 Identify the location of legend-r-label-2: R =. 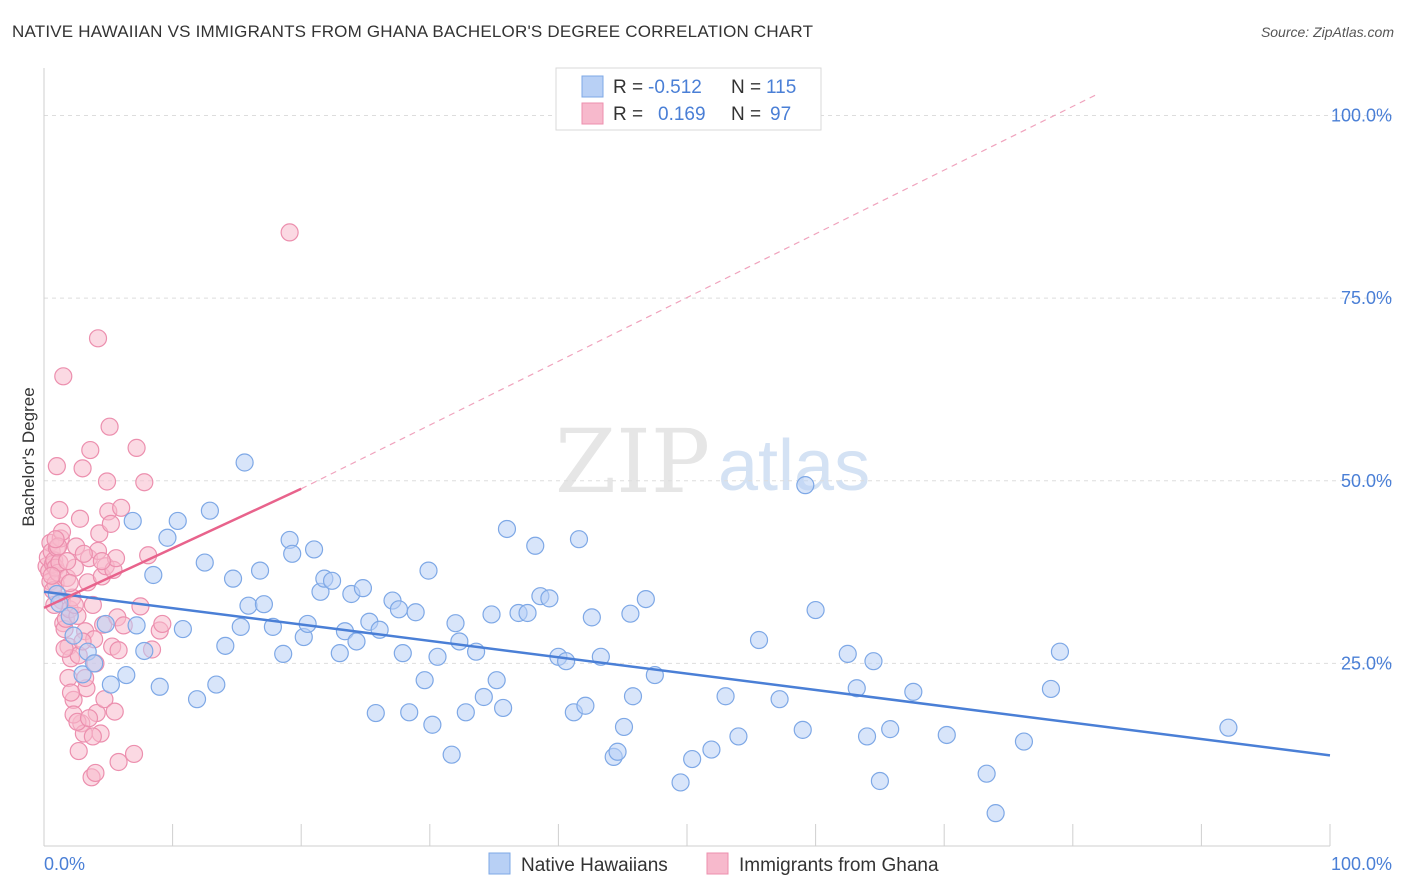
(628, 114).